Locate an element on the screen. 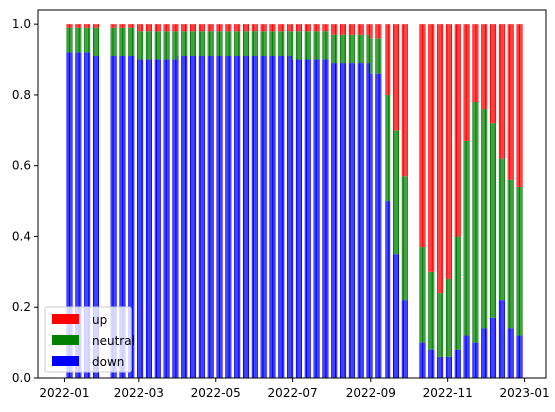 This screenshot has width=555, height=412. x-tick-label: 2022-09 is located at coordinates (371, 393).